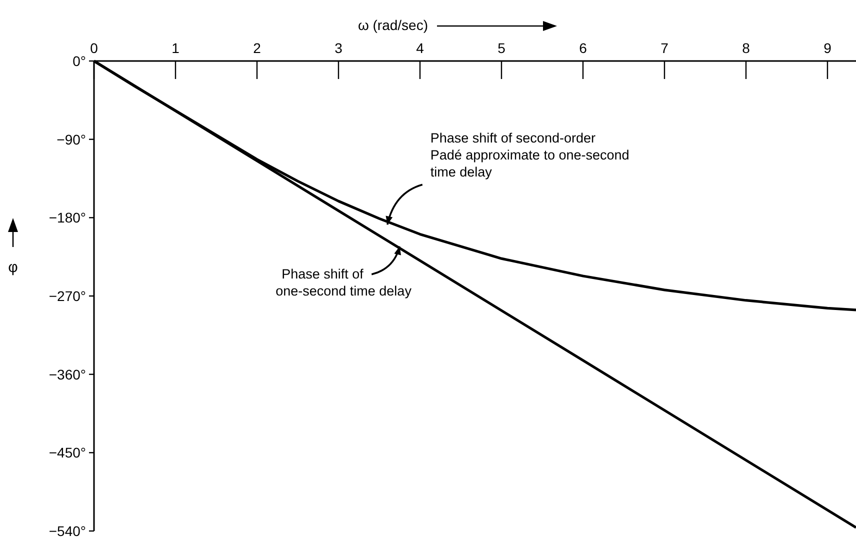  Describe the element at coordinates (344, 282) in the screenshot. I see `annotation: Phase shift of one-second time delay` at that location.